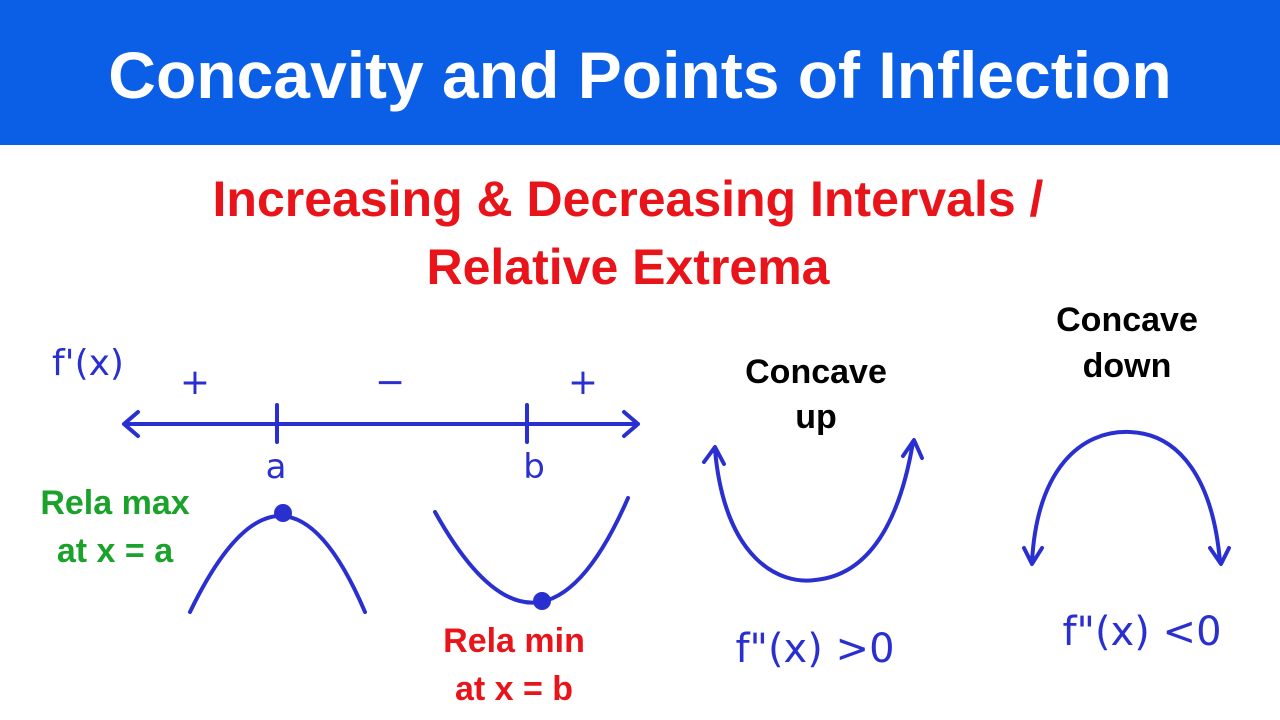 The width and height of the screenshot is (1280, 720). Describe the element at coordinates (531, 550) in the screenshot. I see `min-curve` at that location.